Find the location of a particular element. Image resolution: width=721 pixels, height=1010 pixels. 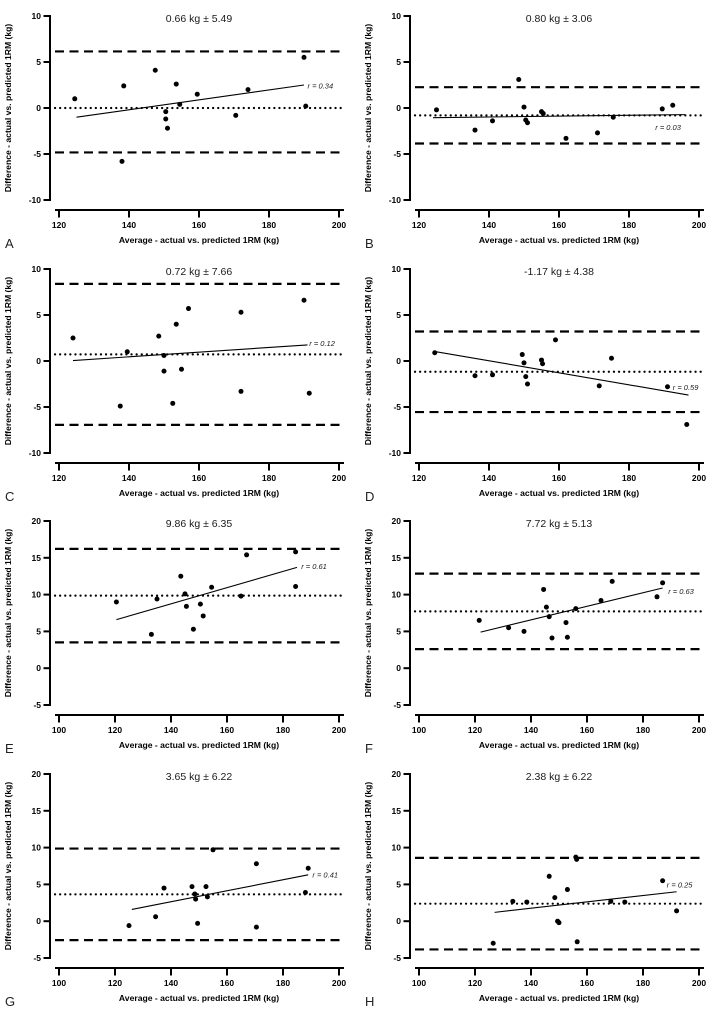

panel-title: 0.72 kg ± 7.66 is located at coordinates (199, 272).